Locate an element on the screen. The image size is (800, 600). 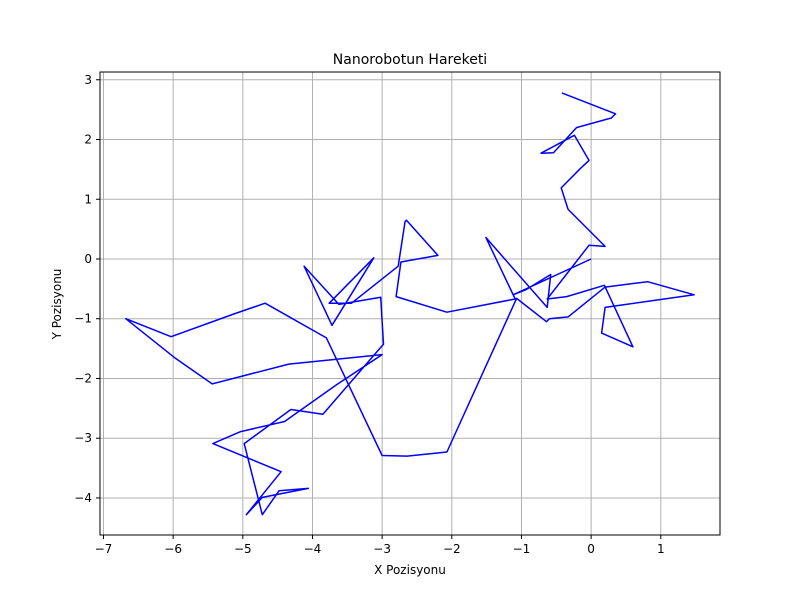
y-tick-label: 3 is located at coordinates (88, 80).